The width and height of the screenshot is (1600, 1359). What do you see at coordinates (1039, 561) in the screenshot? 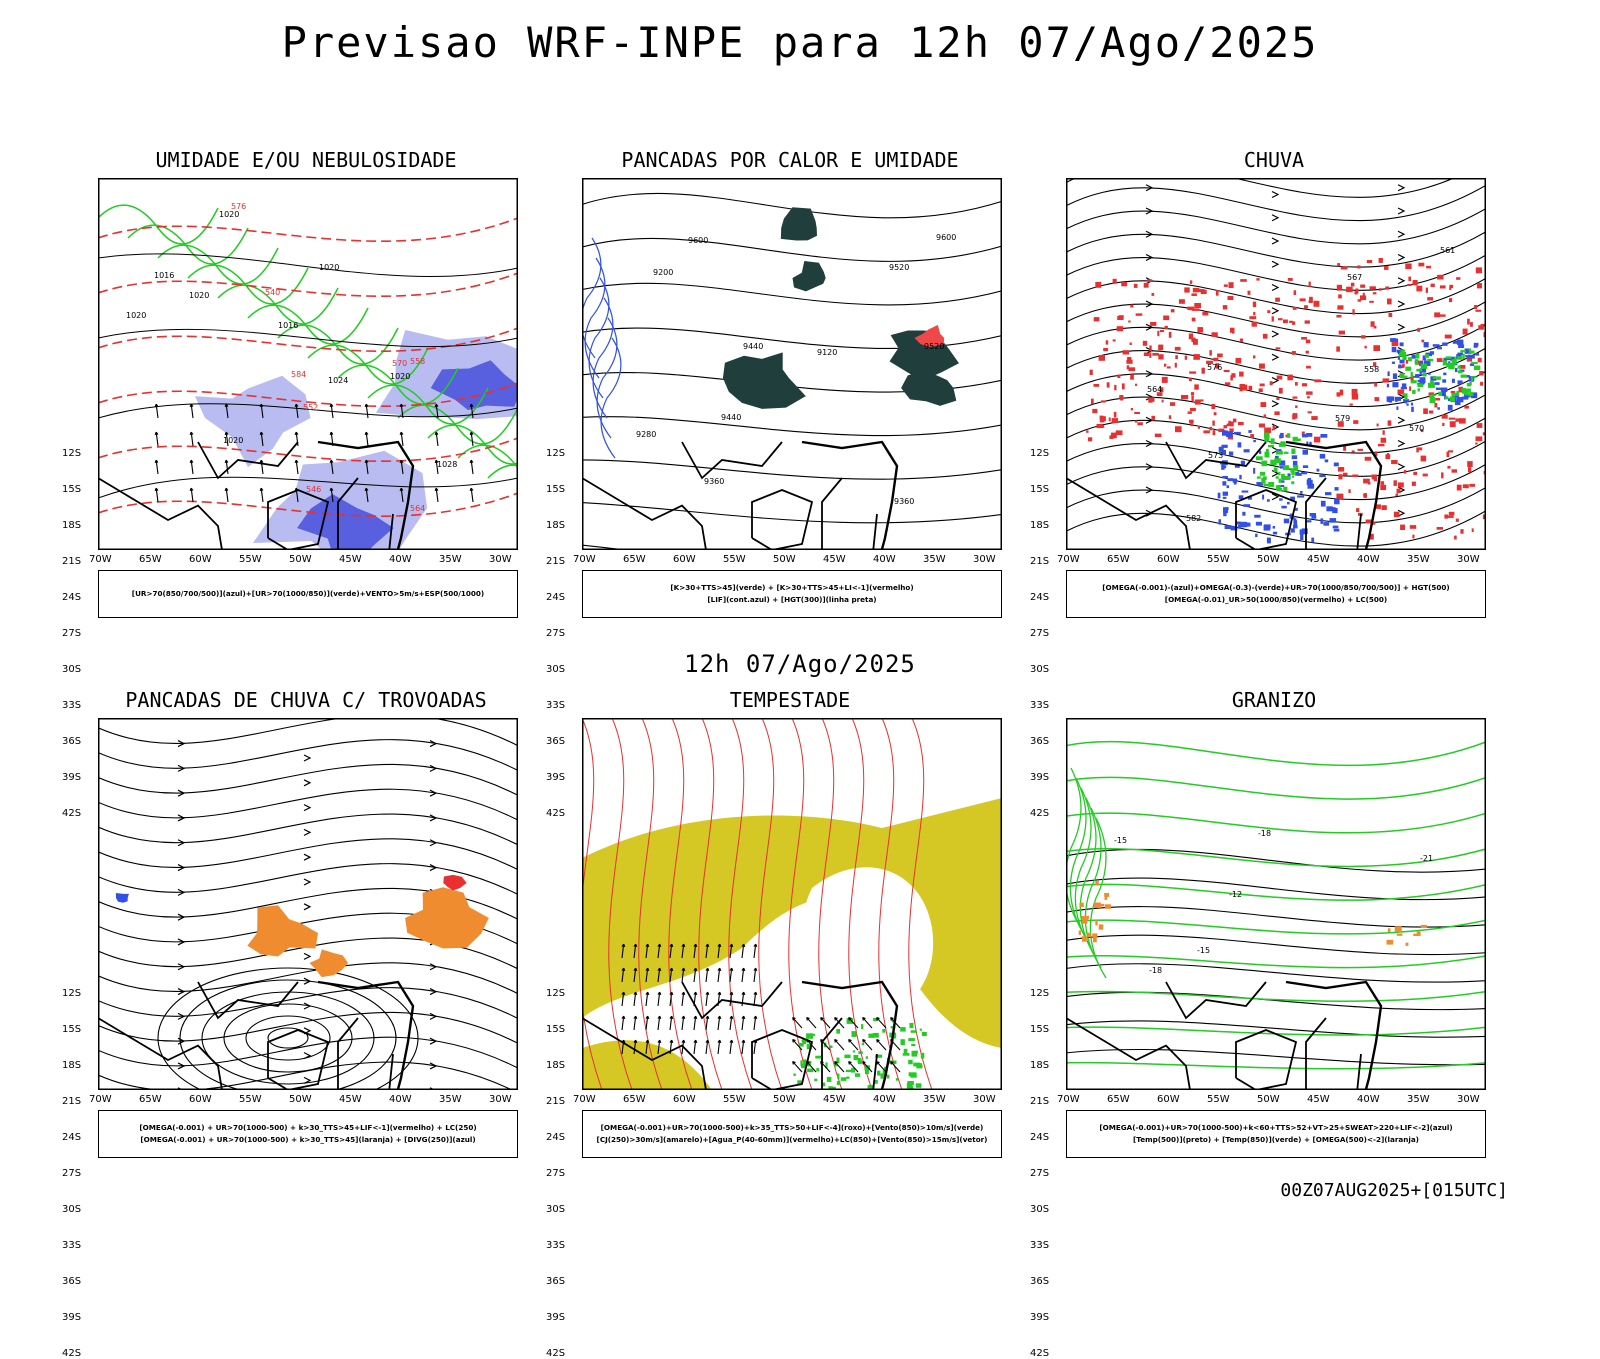
I see `lat-tick-label: 21S` at bounding box center [1039, 561].